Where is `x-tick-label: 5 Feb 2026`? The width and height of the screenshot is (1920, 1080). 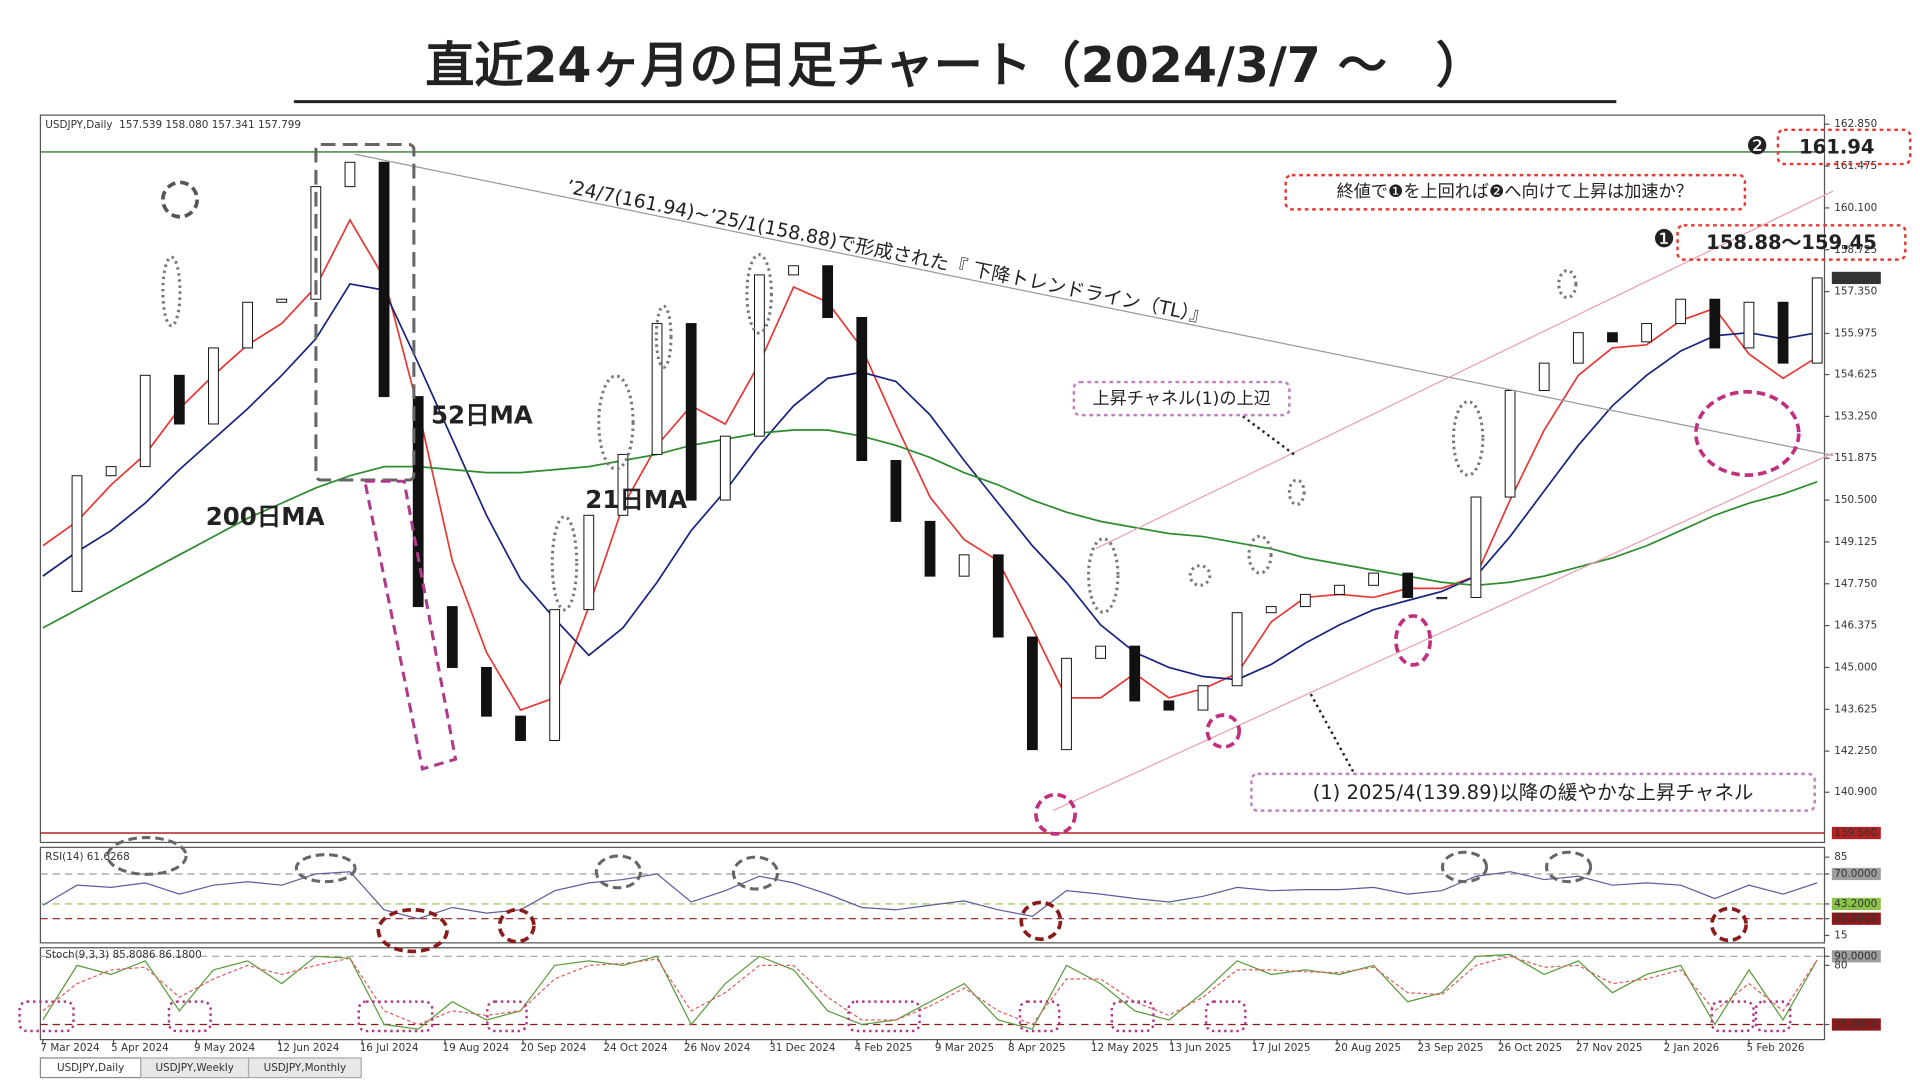
x-tick-label: 5 Feb 2026 is located at coordinates (1775, 1048).